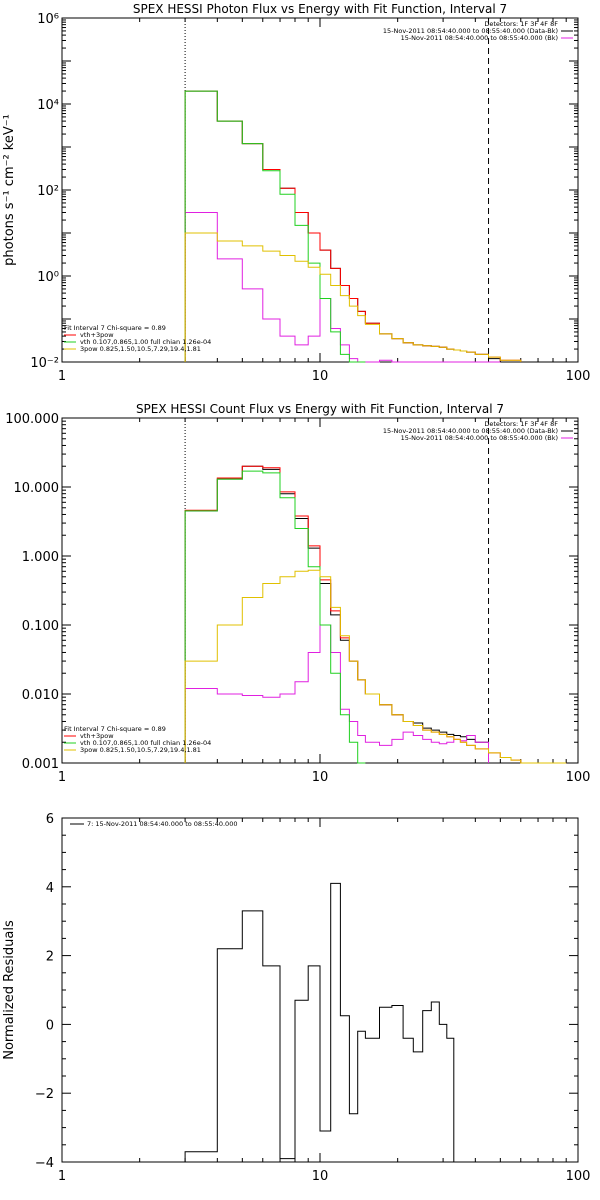  Describe the element at coordinates (48, 277) in the screenshot. I see `y-tick-label: 10⁰` at that location.